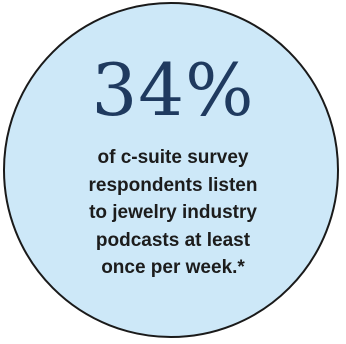  Describe the element at coordinates (173, 157) in the screenshot. I see `stat-caption-line: of c-suite survey` at that location.